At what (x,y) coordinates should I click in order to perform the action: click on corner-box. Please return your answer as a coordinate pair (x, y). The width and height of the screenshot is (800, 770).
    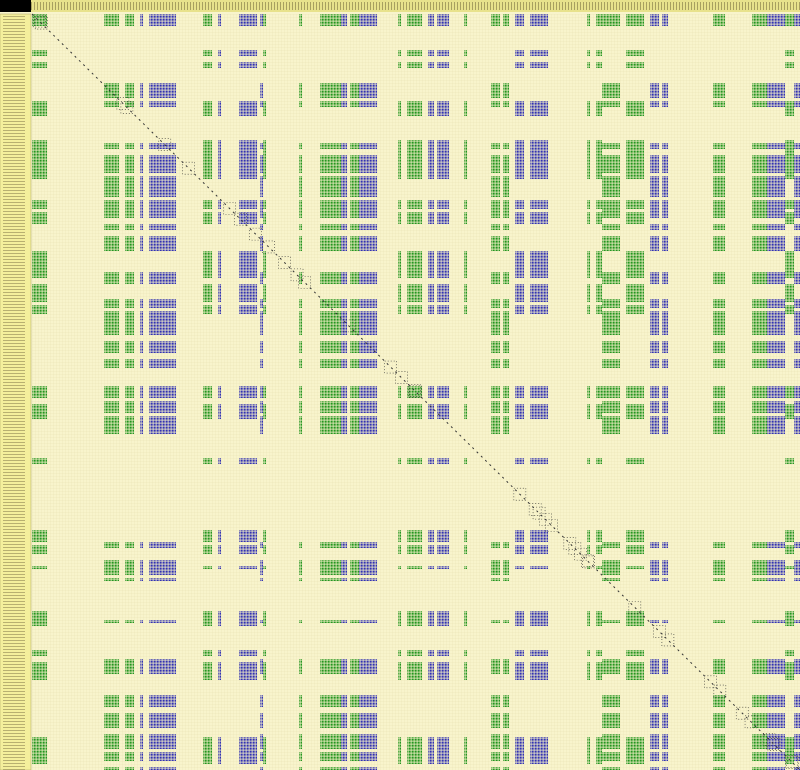
    Looking at the image, I should click on (15, 6).